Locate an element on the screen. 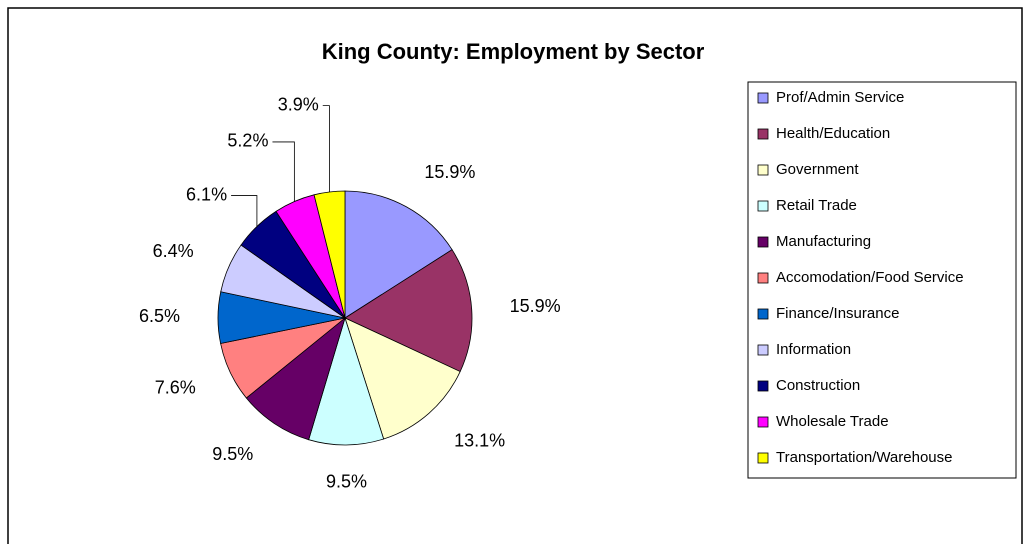 The image size is (1032, 544). legend-label: Government is located at coordinates (817, 169).